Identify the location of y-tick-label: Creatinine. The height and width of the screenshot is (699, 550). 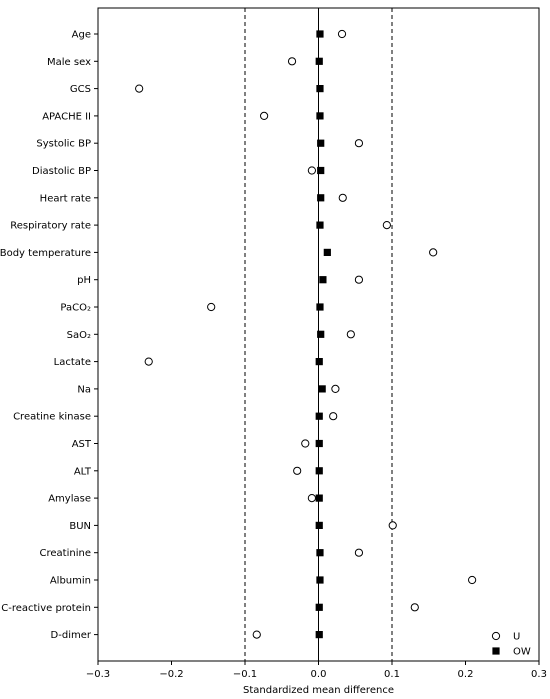
(65, 553).